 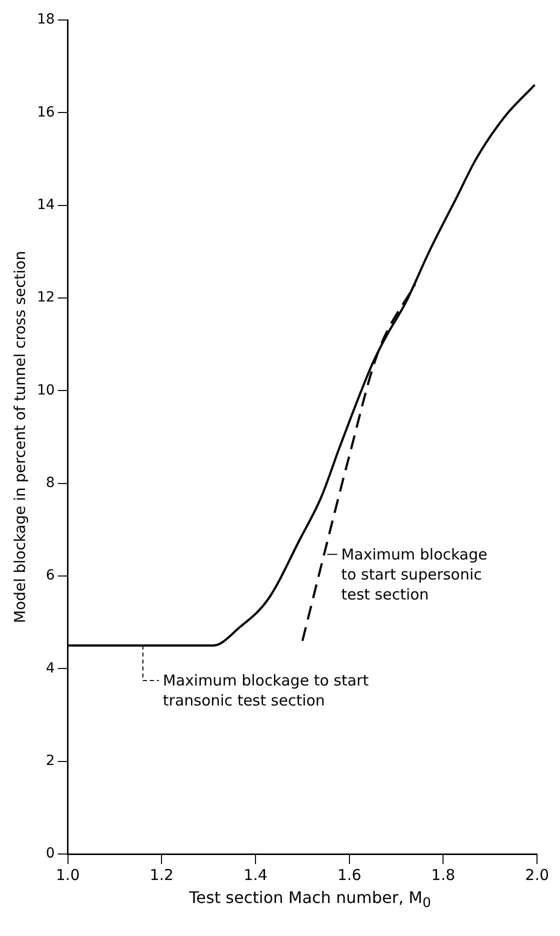 What do you see at coordinates (162, 875) in the screenshot?
I see `x-tick-label: 1.2` at bounding box center [162, 875].